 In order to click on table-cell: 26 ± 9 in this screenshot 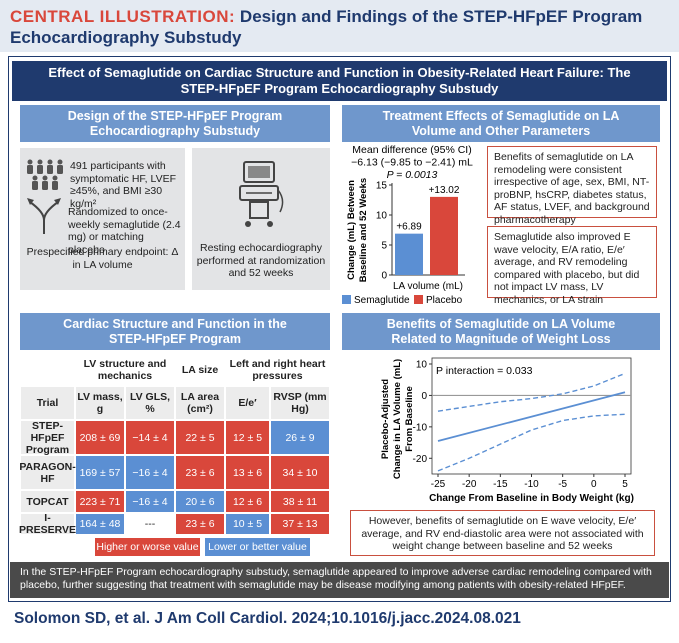, I will do `click(300, 437)`.